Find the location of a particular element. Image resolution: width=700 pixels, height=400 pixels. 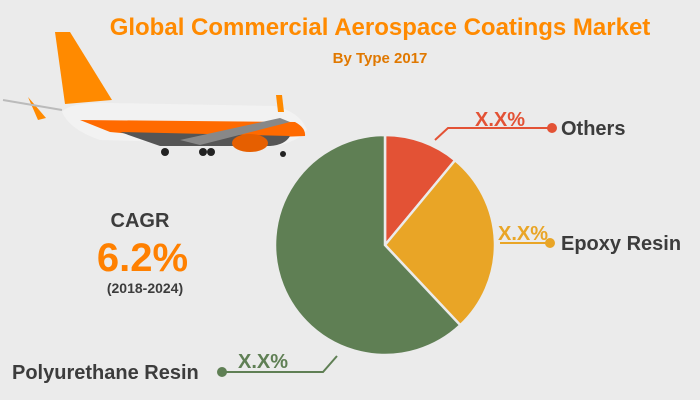

value-label-epoxy: X.X% is located at coordinates (523, 234).